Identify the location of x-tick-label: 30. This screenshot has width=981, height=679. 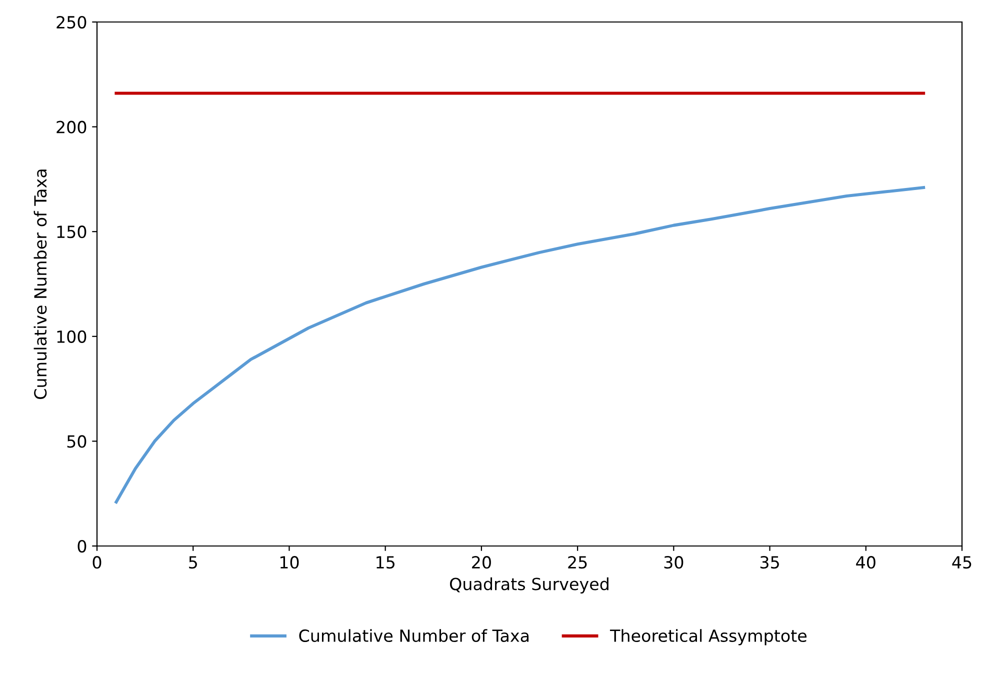
(674, 562).